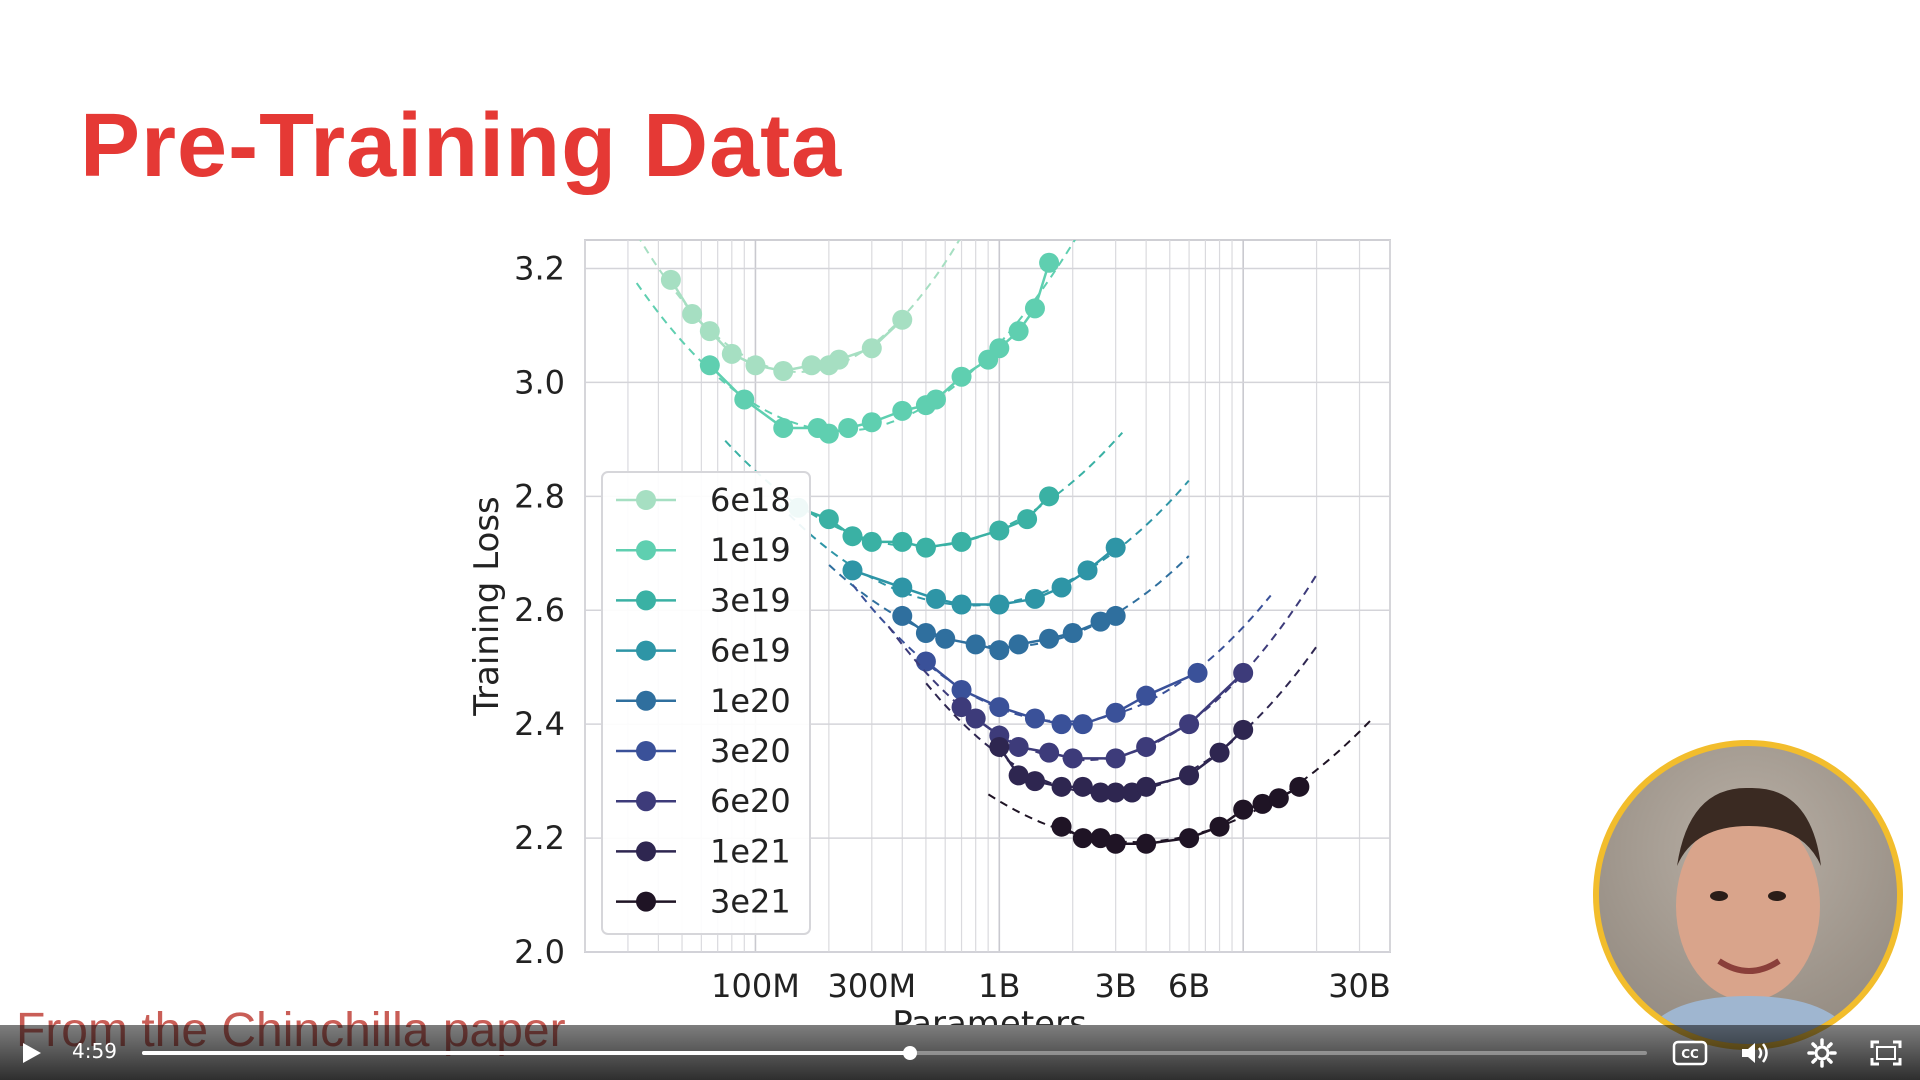 The height and width of the screenshot is (1080, 1920). Describe the element at coordinates (750, 701) in the screenshot. I see `legend-label: 1e20` at that location.